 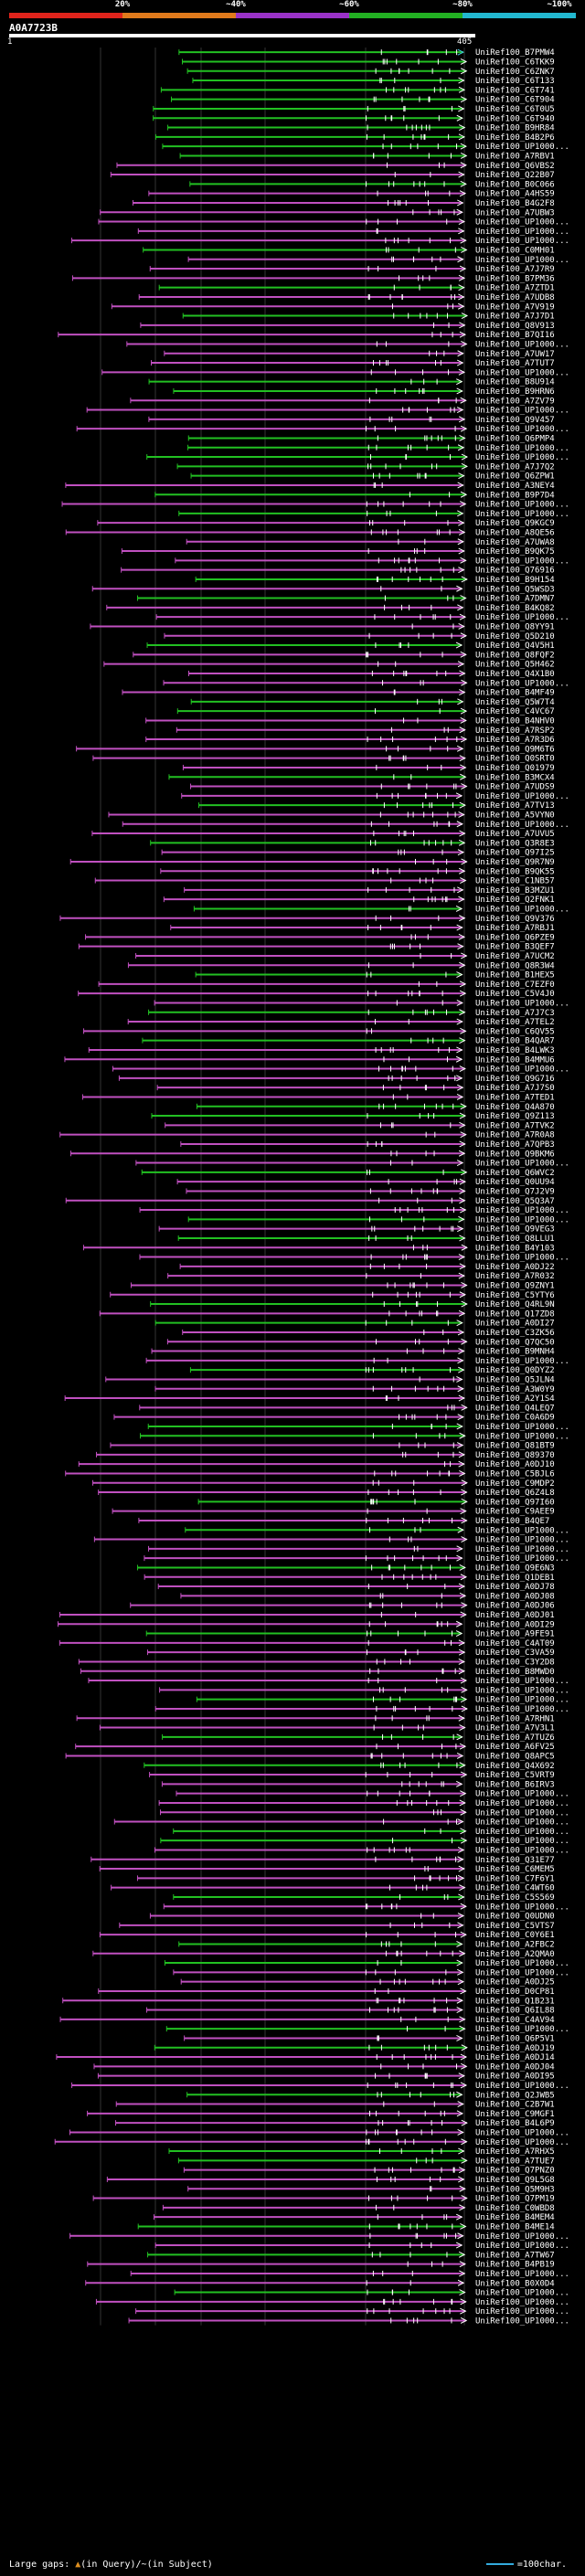 What do you see at coordinates (330, 608) in the screenshot?
I see `hit-row: UniRef100_B4KQ82` at bounding box center [330, 608].